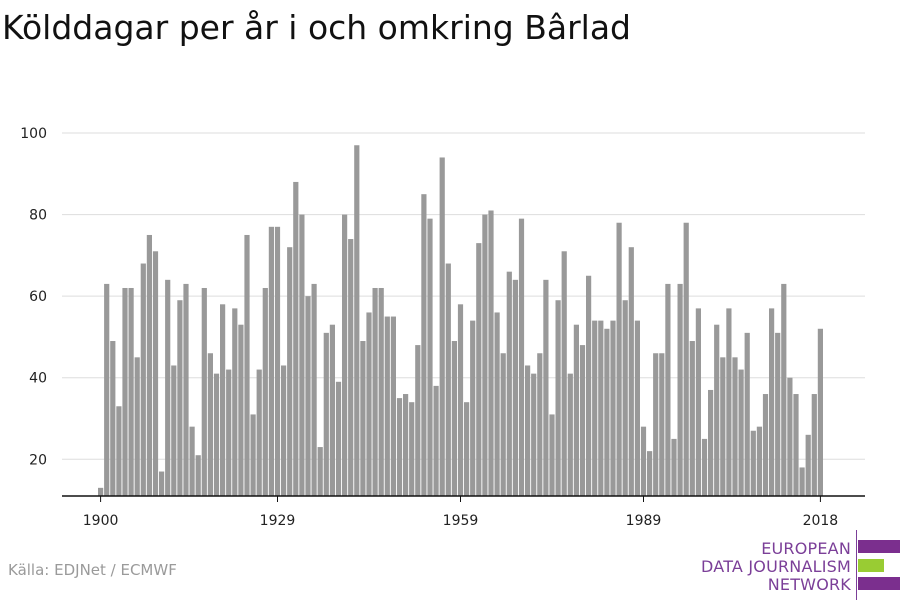  Describe the element at coordinates (448, 379) in the screenshot. I see `bar-1957` at that location.